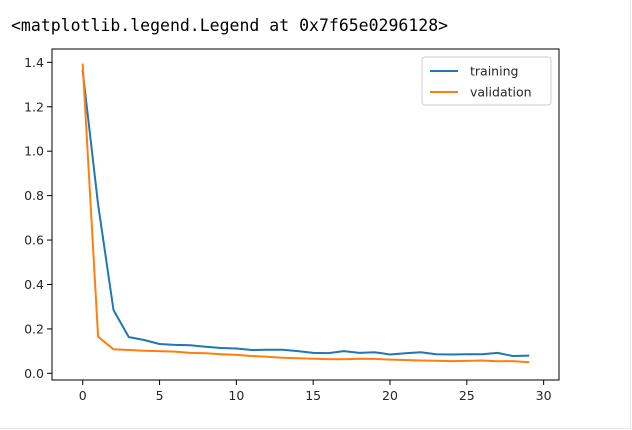  What do you see at coordinates (34, 106) in the screenshot?
I see `y-tick-label: 1.2` at bounding box center [34, 106].